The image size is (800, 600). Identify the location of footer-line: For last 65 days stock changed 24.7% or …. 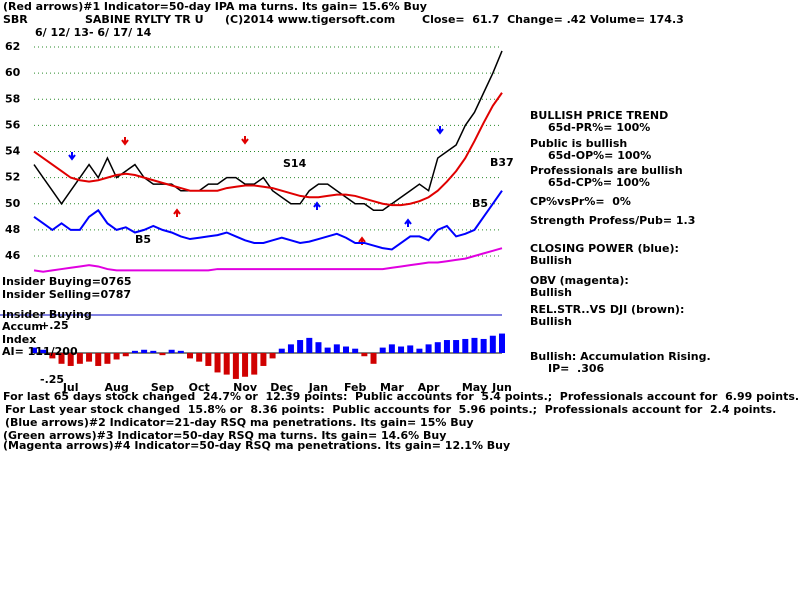
(401, 396).